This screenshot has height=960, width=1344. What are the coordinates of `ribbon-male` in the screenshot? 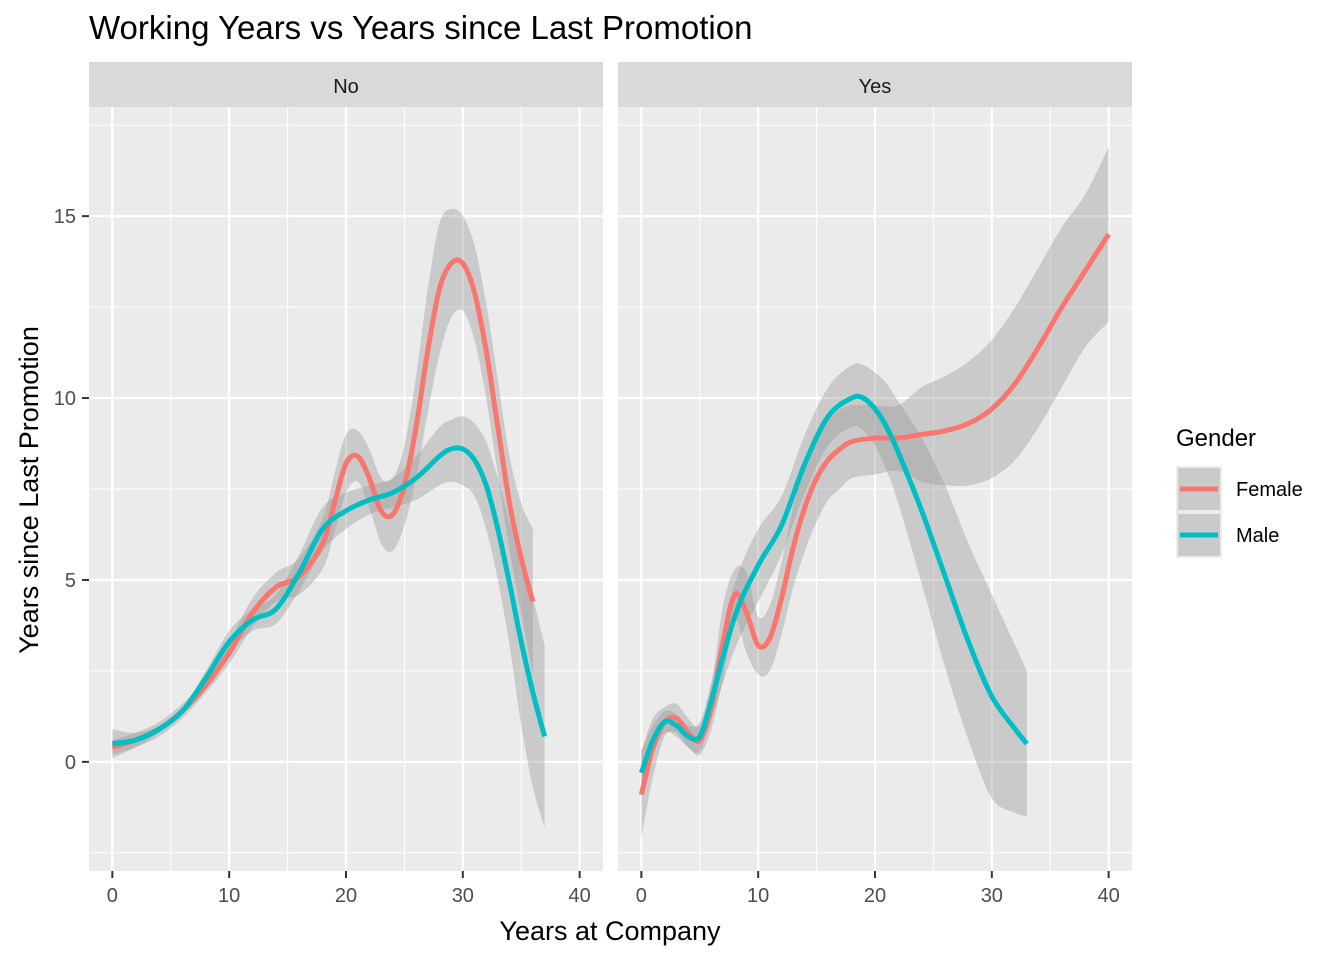 It's located at (834, 590).